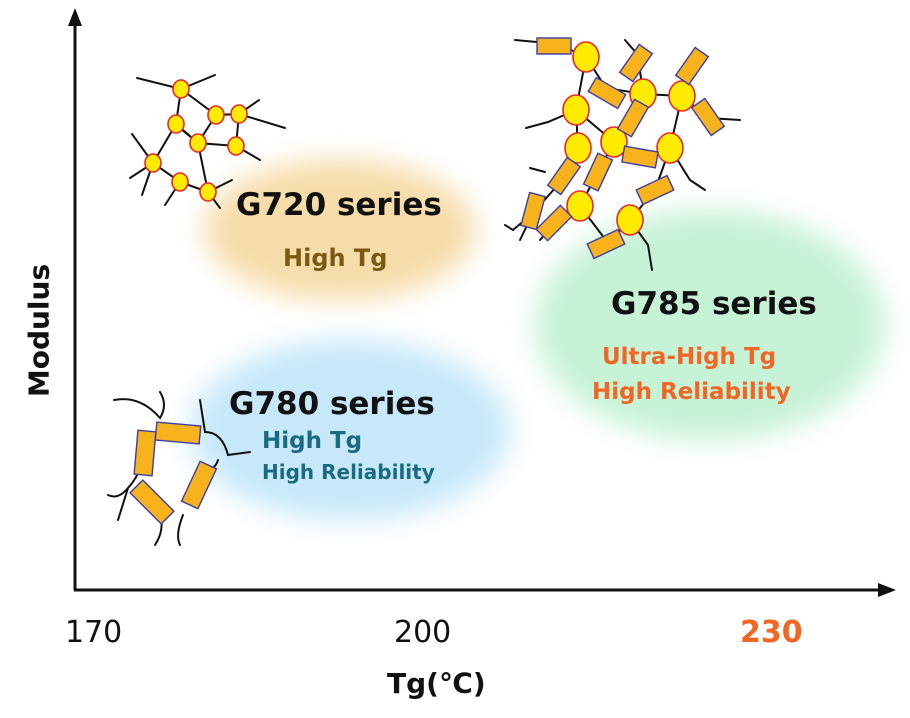  Describe the element at coordinates (771, 632) in the screenshot. I see `x-tick-label-230: 230` at that location.